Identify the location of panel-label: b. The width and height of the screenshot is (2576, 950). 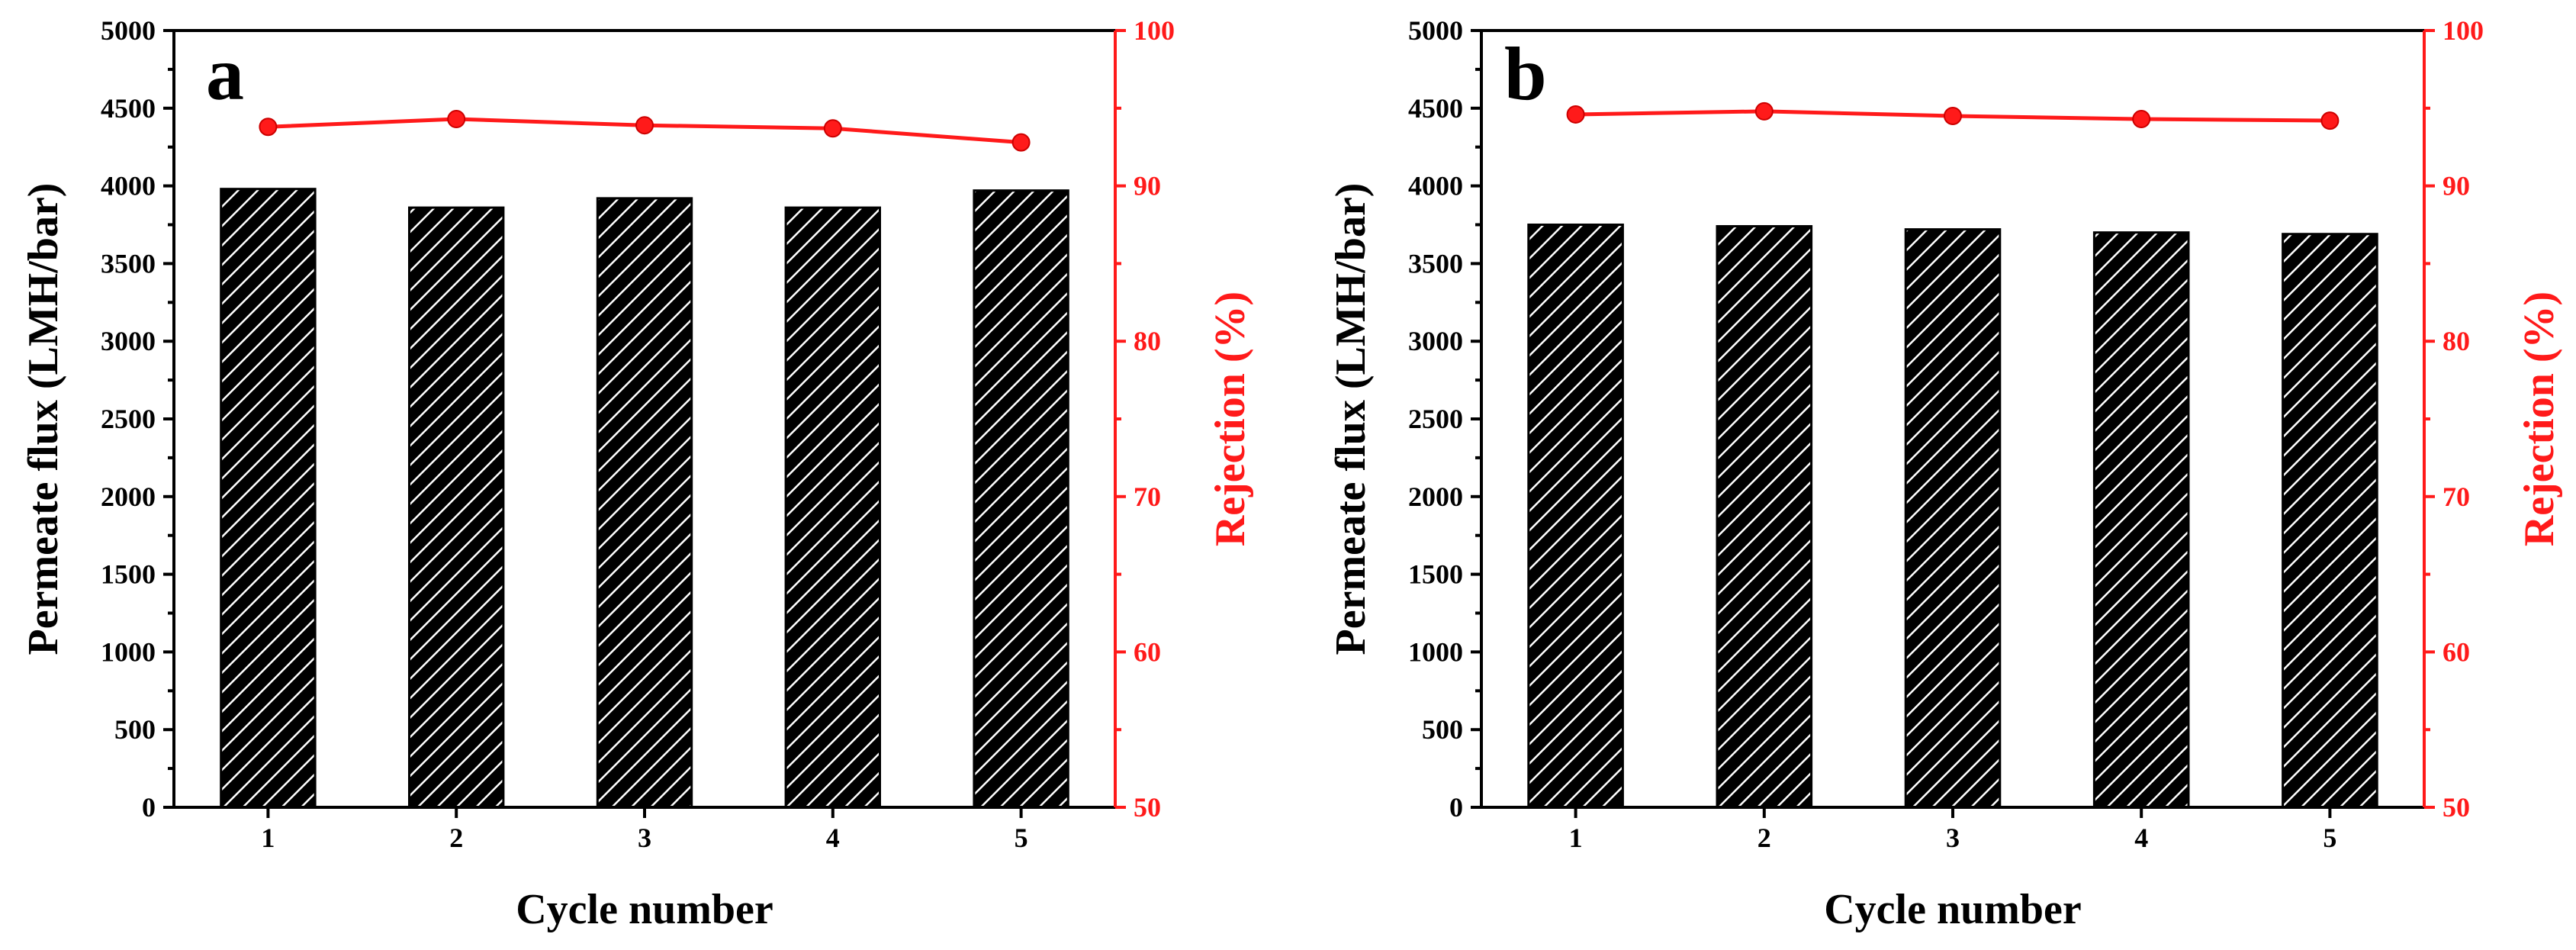
(1525, 74).